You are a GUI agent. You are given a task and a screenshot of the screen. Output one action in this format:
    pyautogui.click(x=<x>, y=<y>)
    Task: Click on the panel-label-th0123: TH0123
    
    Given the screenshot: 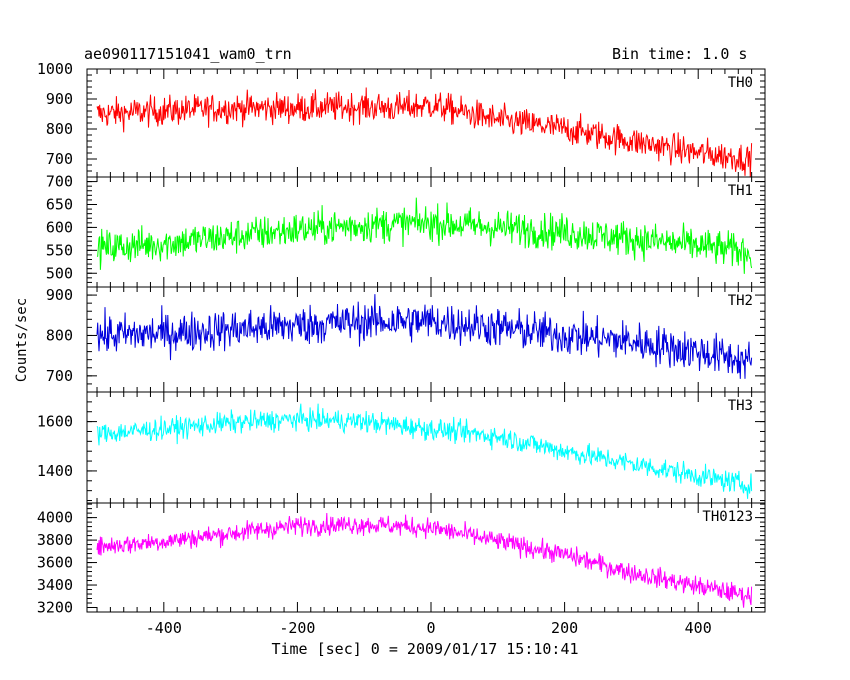 What is the action you would take?
    pyautogui.click(x=727, y=517)
    